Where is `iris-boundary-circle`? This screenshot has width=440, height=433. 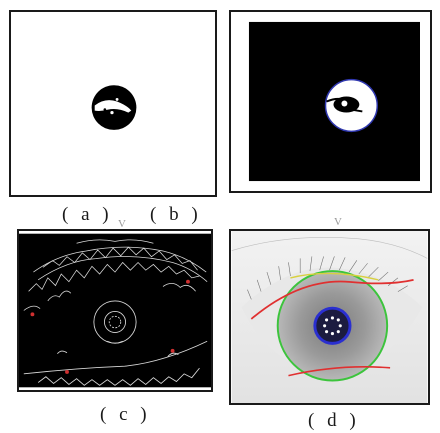 iris-boundary-circle is located at coordinates (332, 326).